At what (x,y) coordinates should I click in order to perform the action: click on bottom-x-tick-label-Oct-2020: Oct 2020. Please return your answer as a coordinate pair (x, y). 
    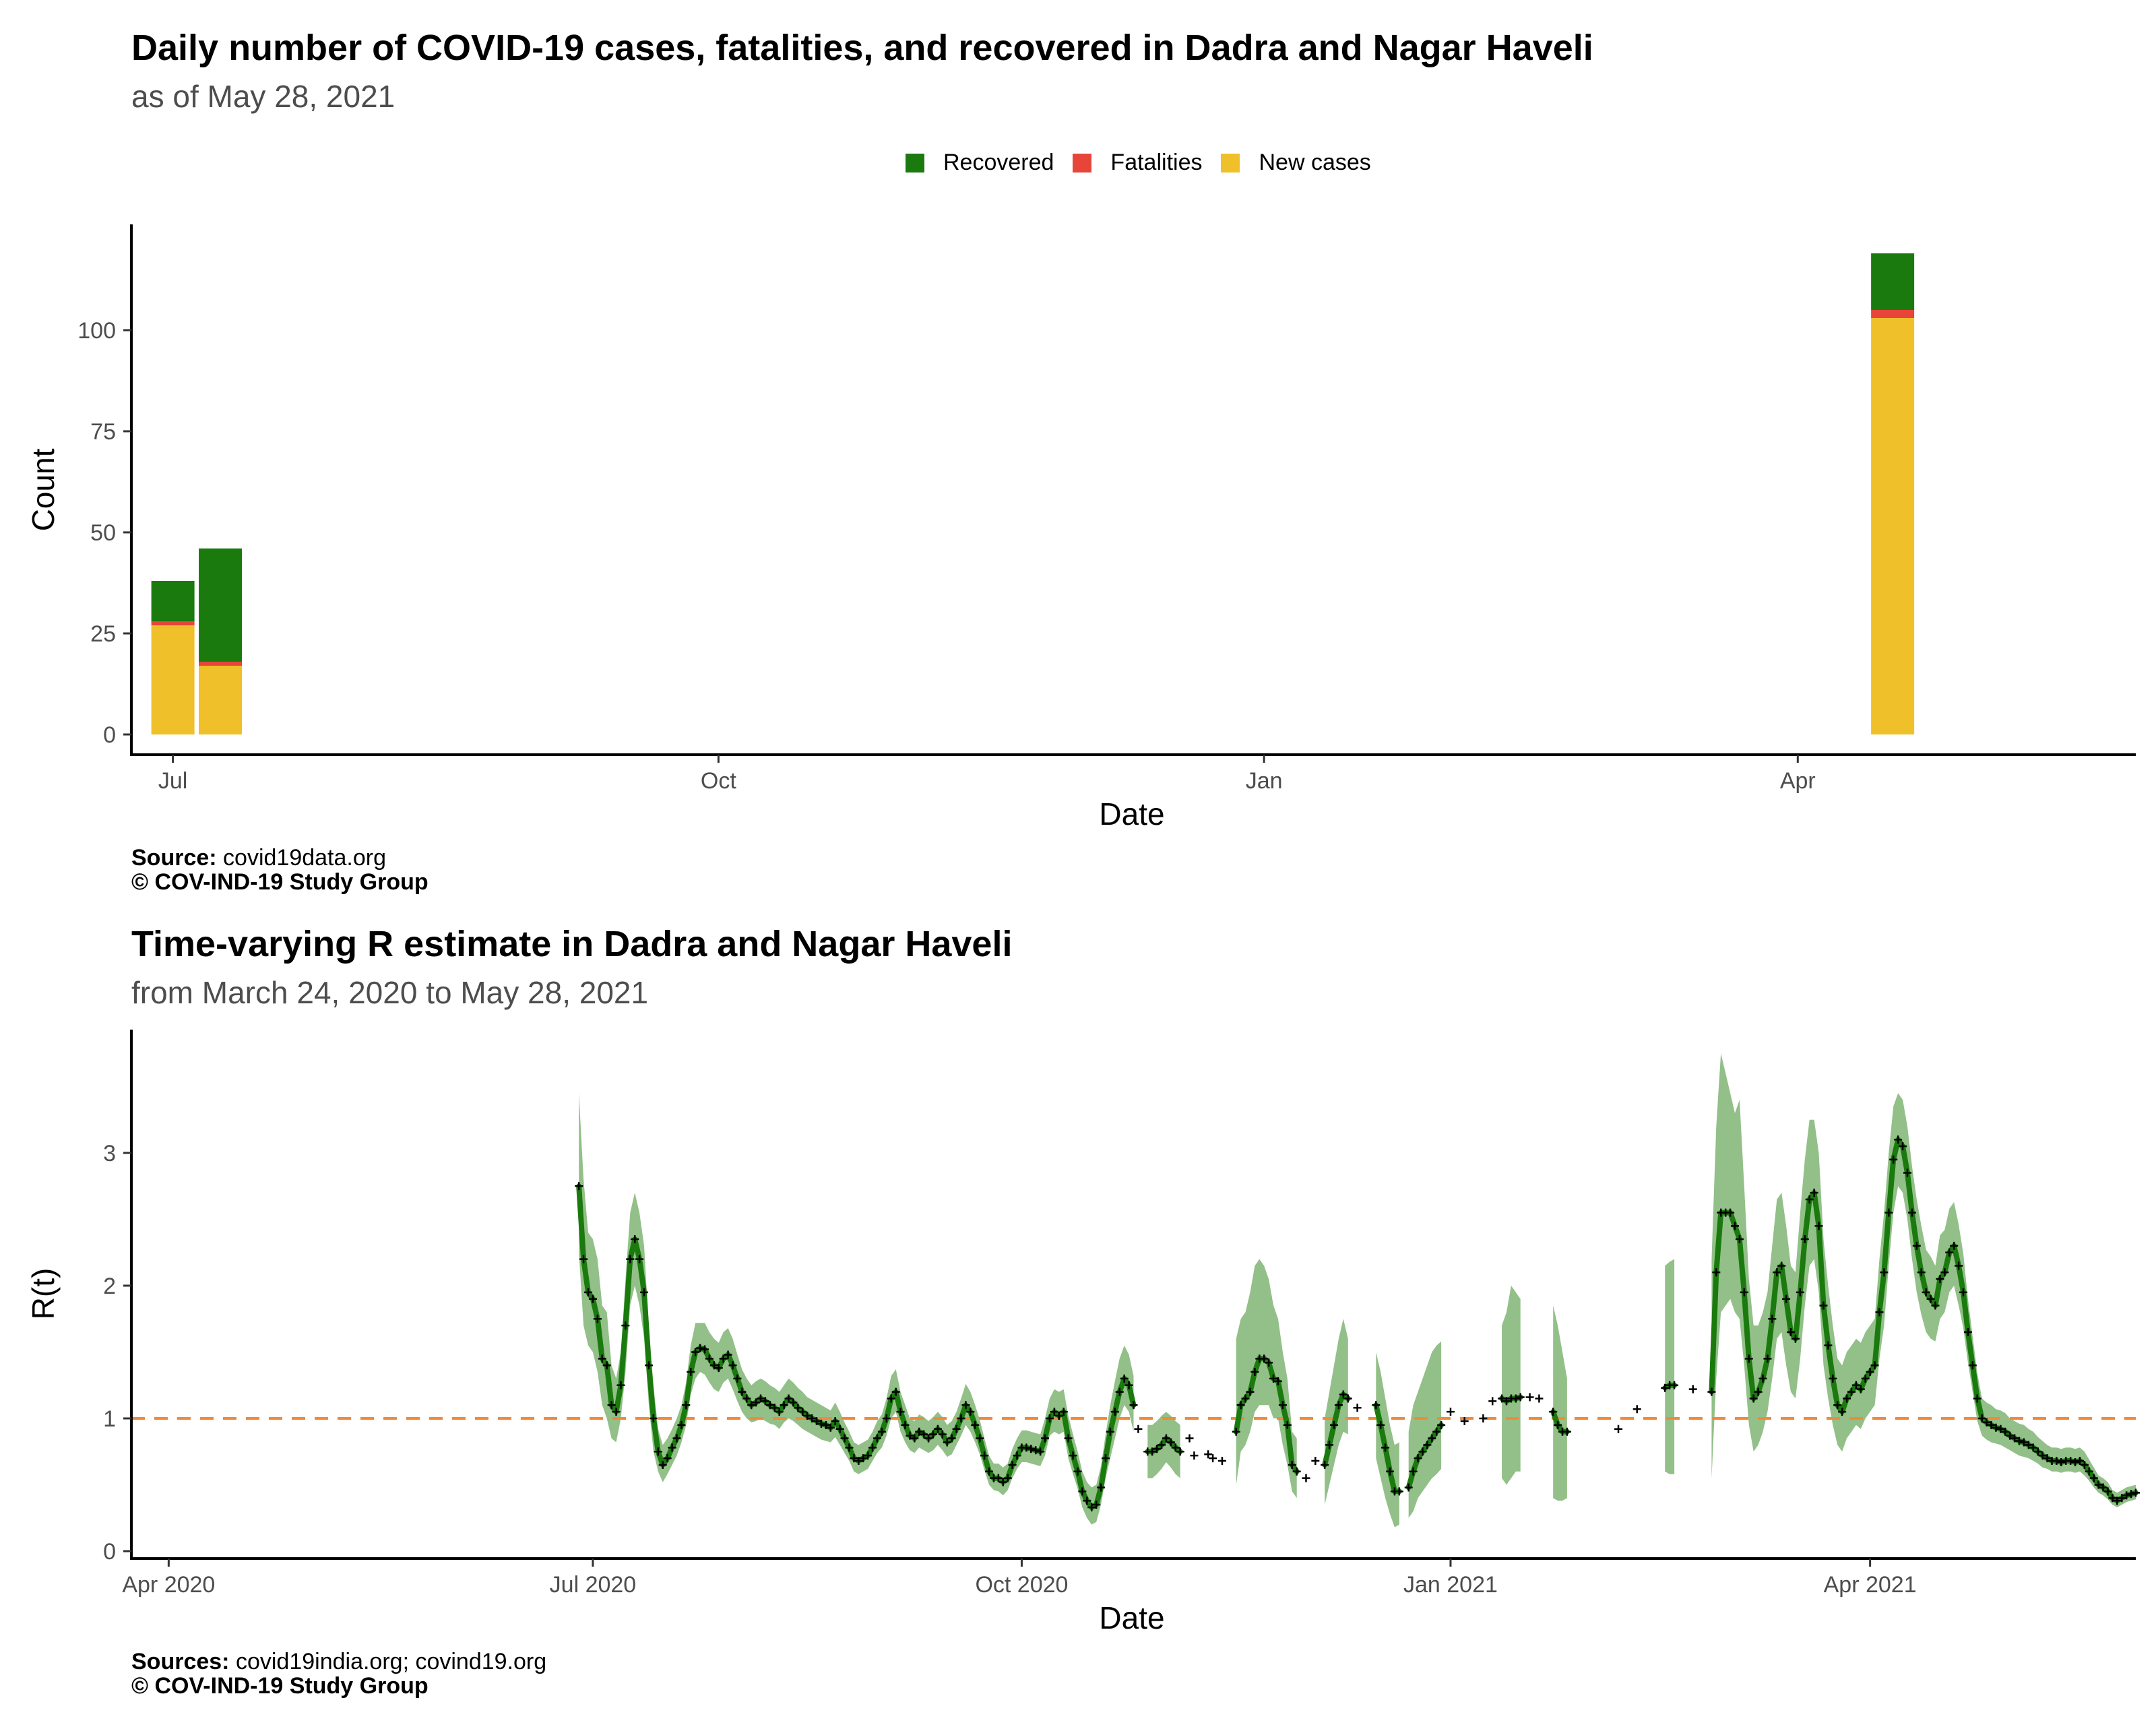
    Looking at the image, I should click on (1021, 1585).